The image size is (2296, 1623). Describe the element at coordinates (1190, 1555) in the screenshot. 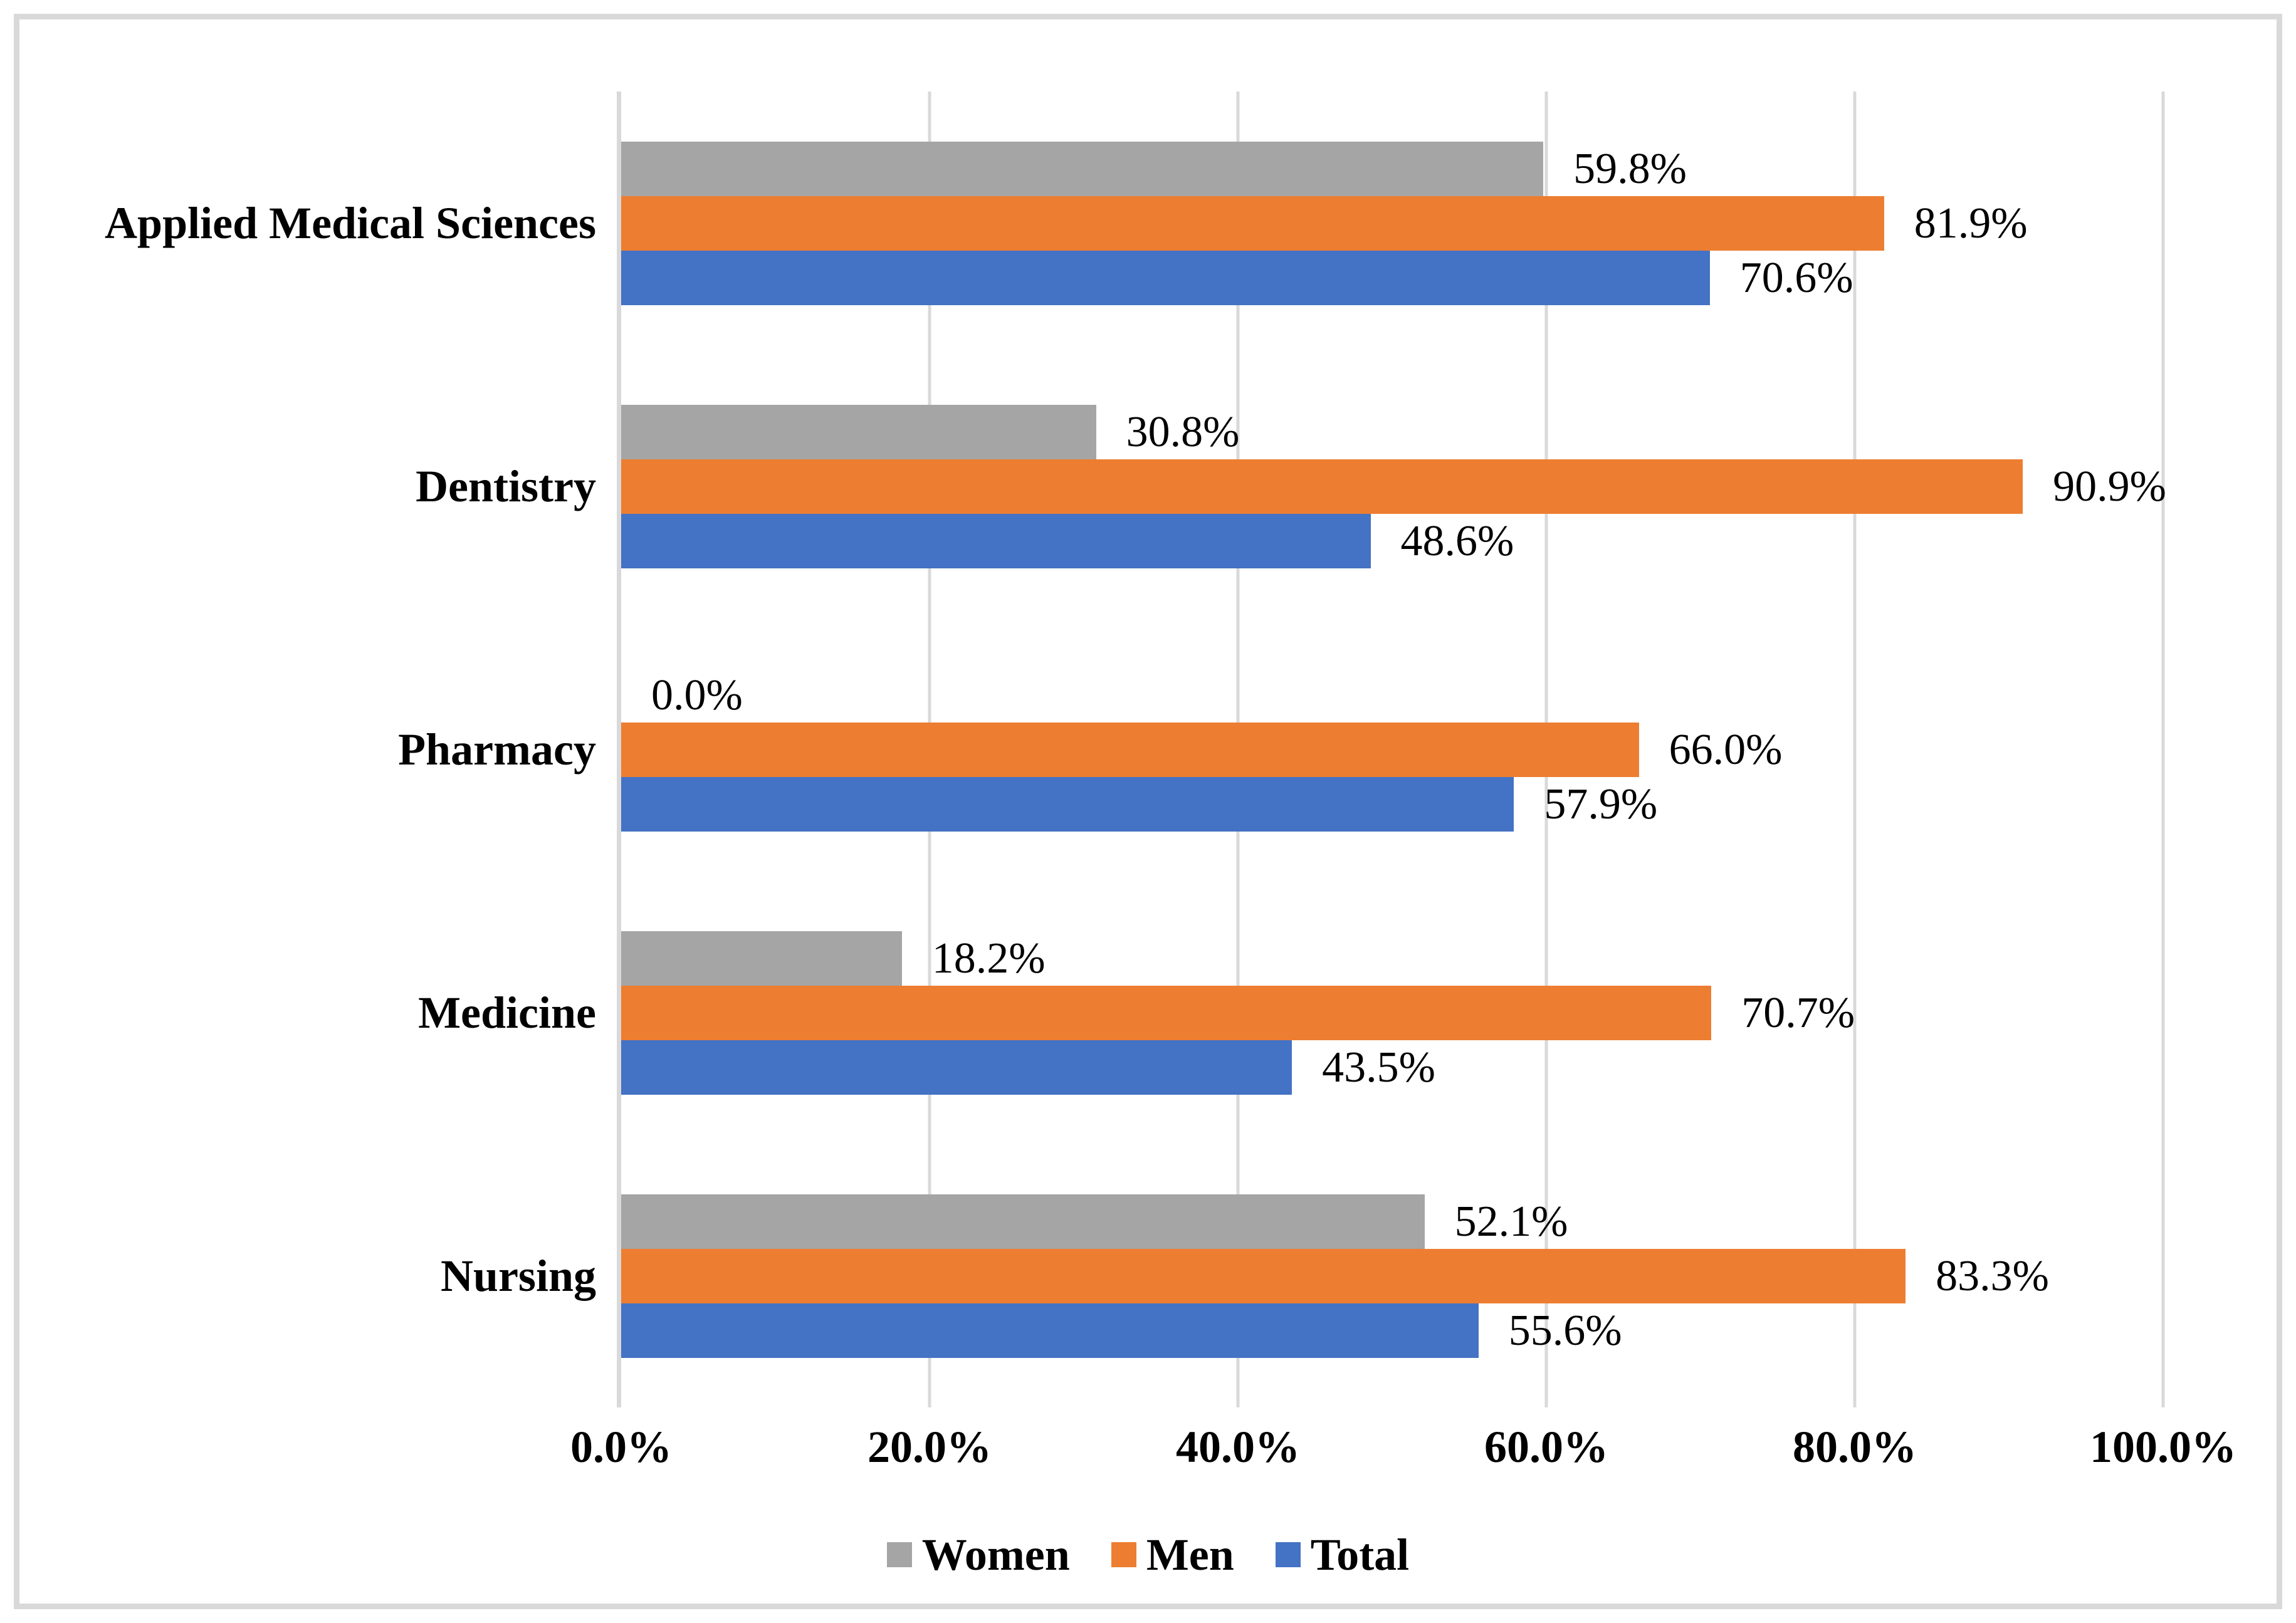

I see `legend-label-men: Men` at that location.